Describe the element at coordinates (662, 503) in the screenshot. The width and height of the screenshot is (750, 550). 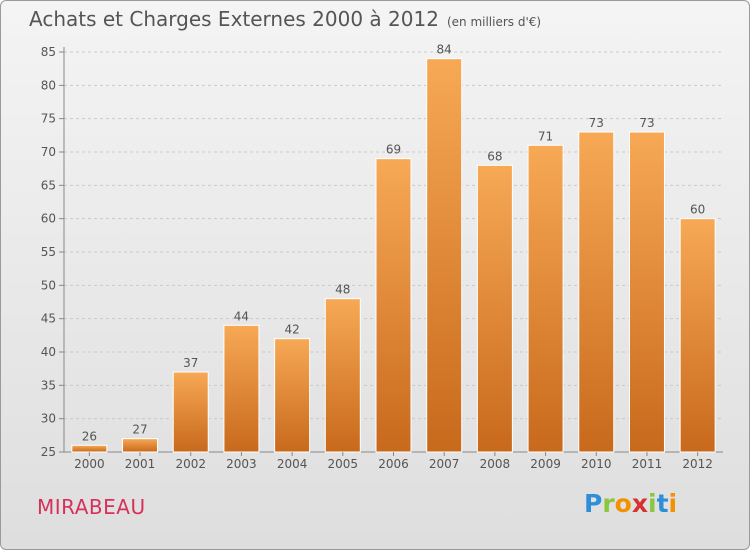
I see `logo-letter: t` at that location.